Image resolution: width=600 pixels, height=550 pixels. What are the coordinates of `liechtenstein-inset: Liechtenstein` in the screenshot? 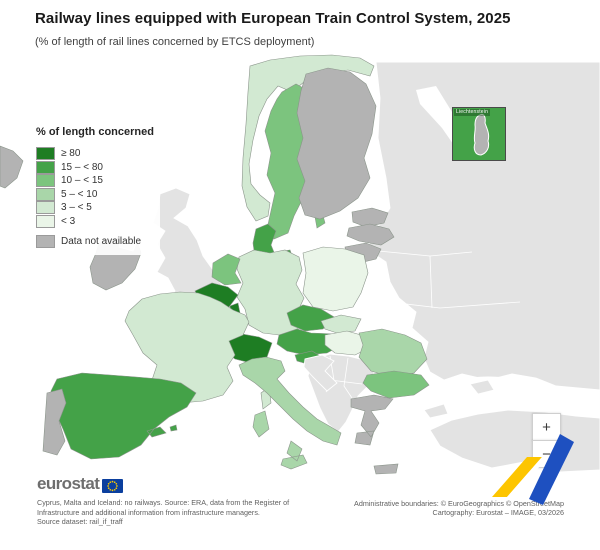 It's located at (479, 134).